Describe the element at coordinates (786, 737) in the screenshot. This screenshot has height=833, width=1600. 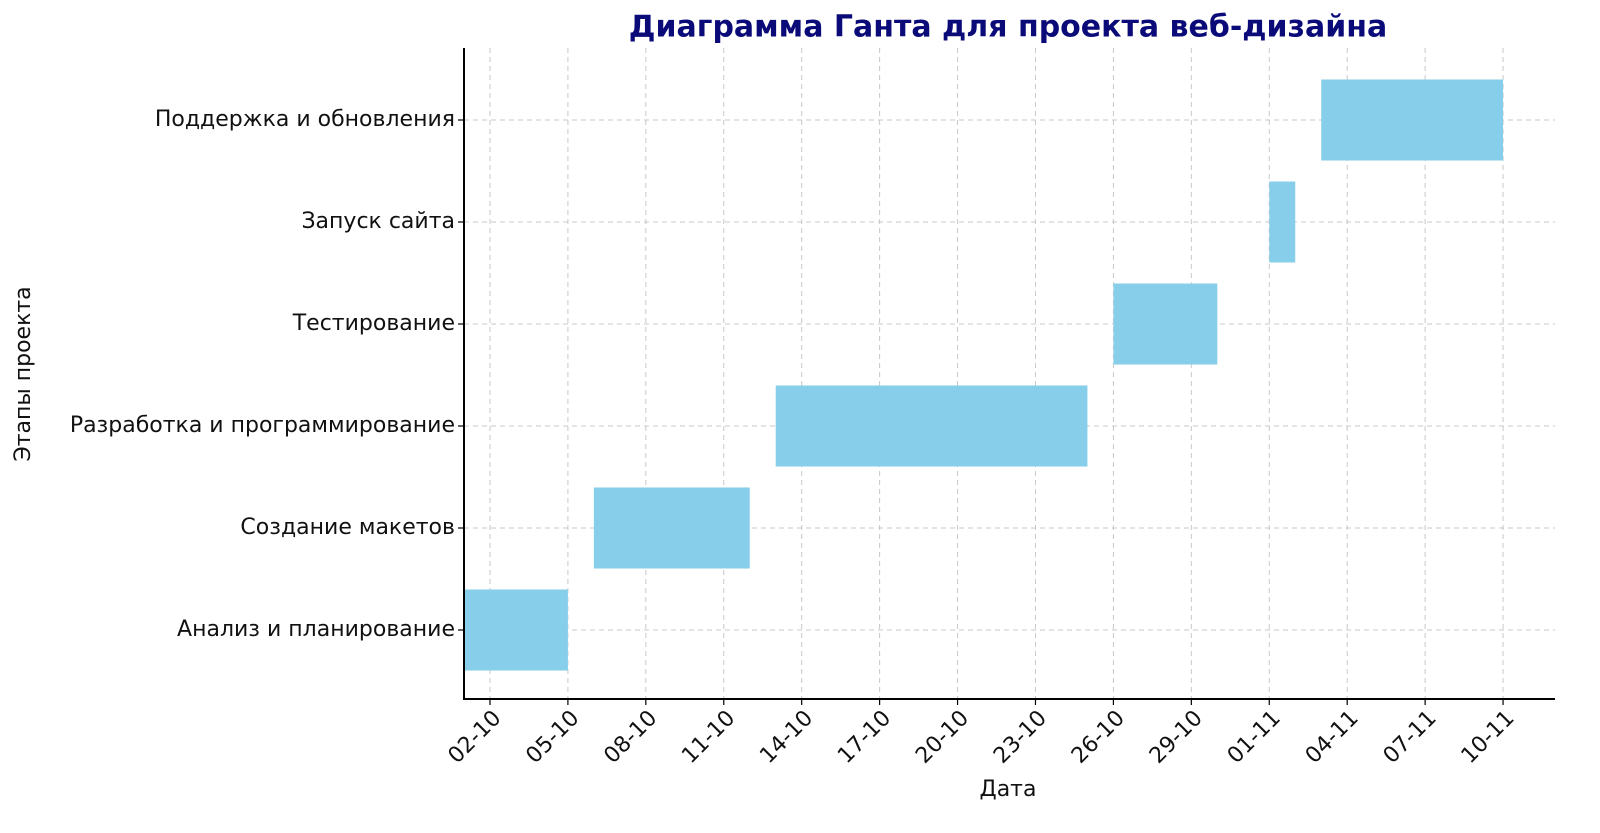
I see `x-tick-label: 14-10` at that location.